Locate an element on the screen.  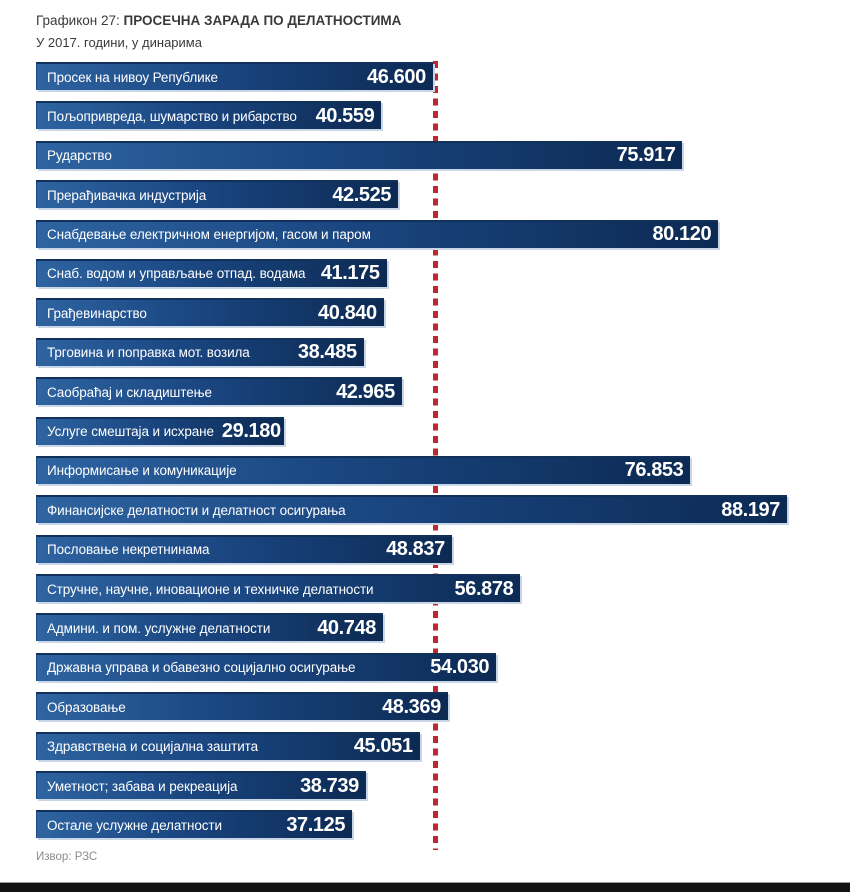
bar-row: Образовање 48.369 is located at coordinates (411, 706).